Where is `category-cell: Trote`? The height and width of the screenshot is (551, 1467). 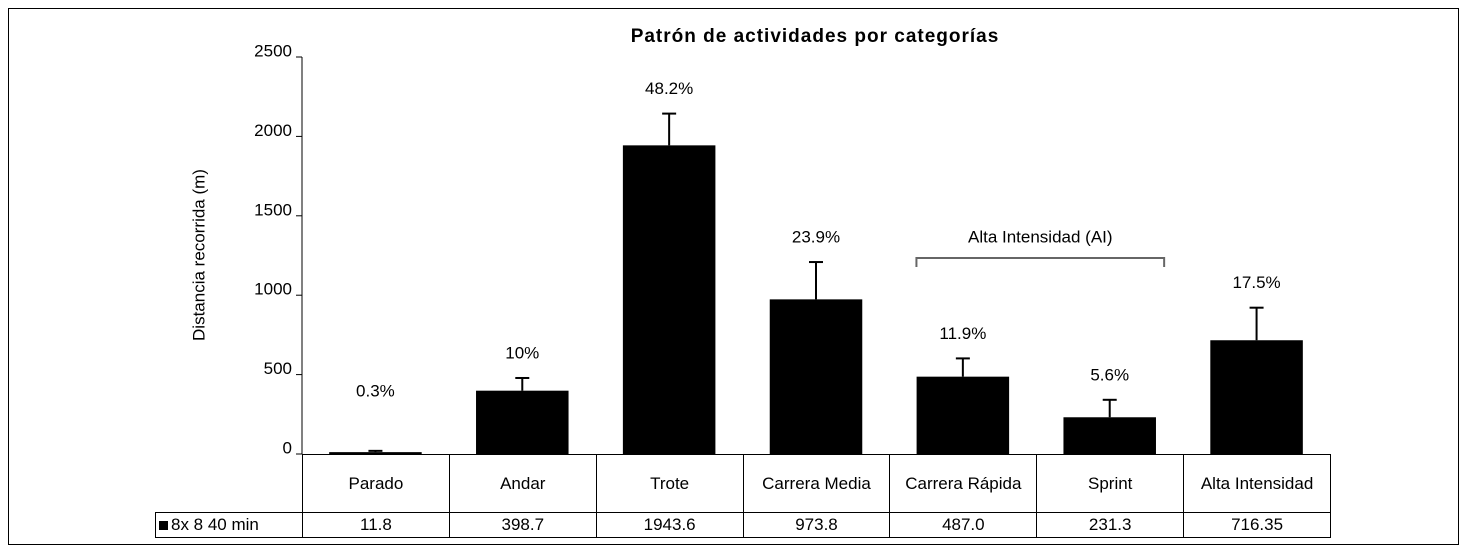 category-cell: Trote is located at coordinates (669, 483).